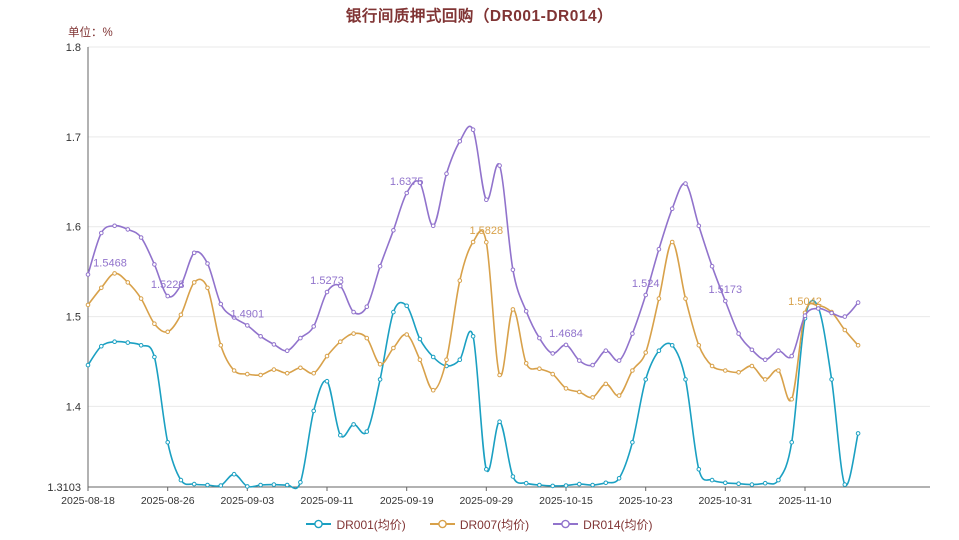 The height and width of the screenshot is (540, 959). I want to click on legend-item-dr014: DR014(均价), so click(603, 524).